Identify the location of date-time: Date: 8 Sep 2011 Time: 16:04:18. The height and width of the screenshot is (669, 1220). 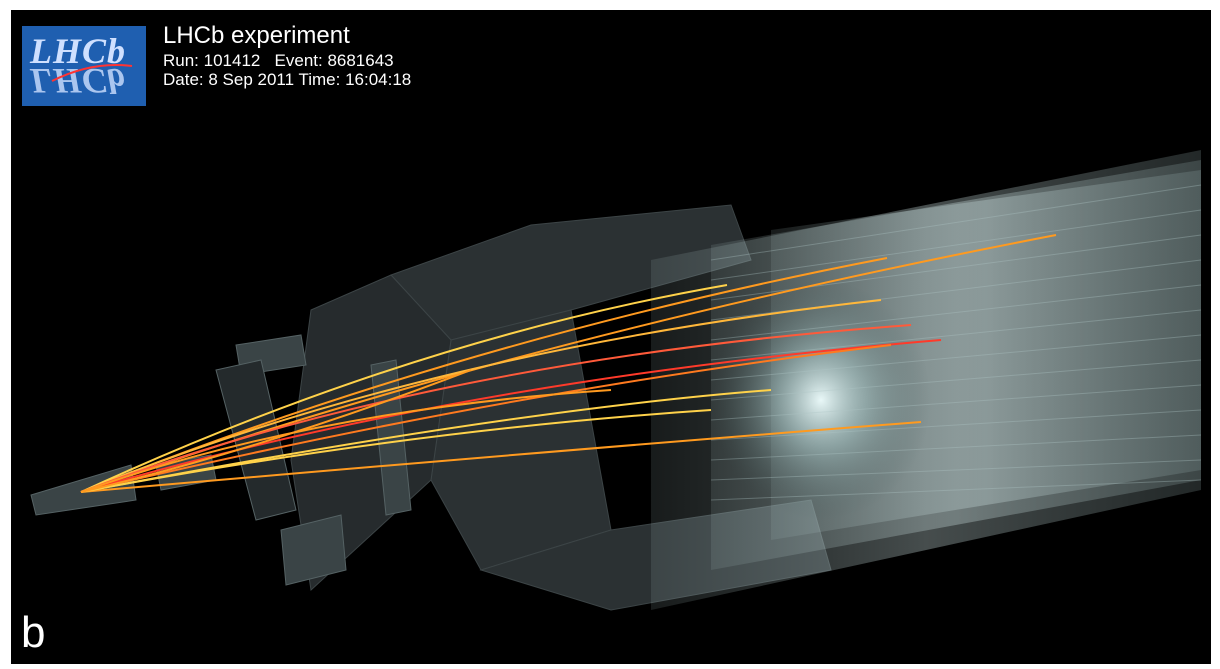
(287, 79).